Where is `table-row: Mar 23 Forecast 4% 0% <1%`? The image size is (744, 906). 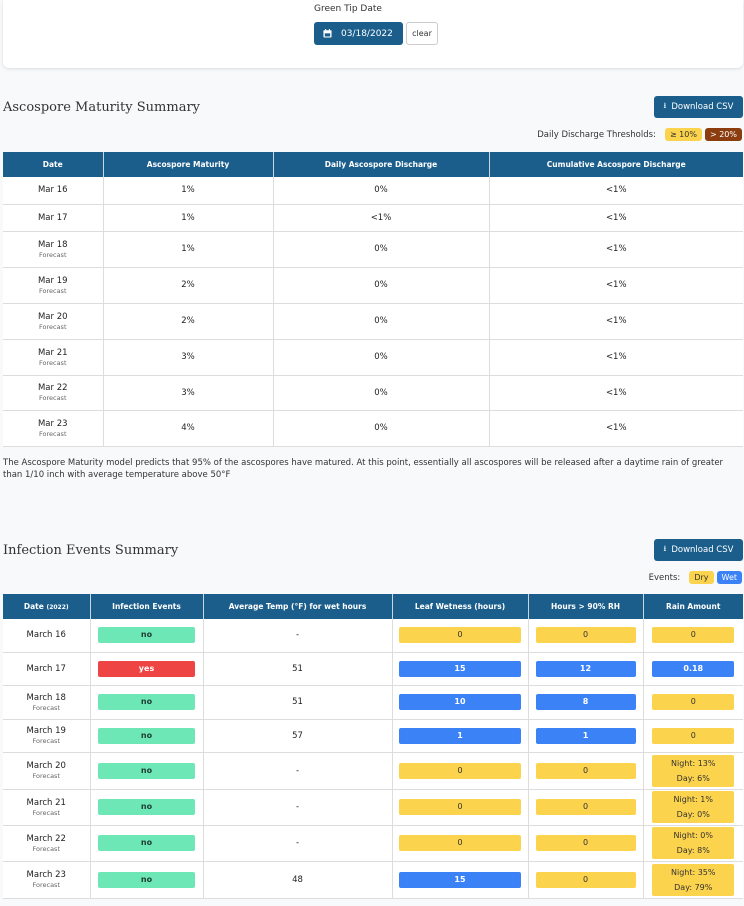
table-row: Mar 23 Forecast 4% 0% <1% is located at coordinates (373, 428).